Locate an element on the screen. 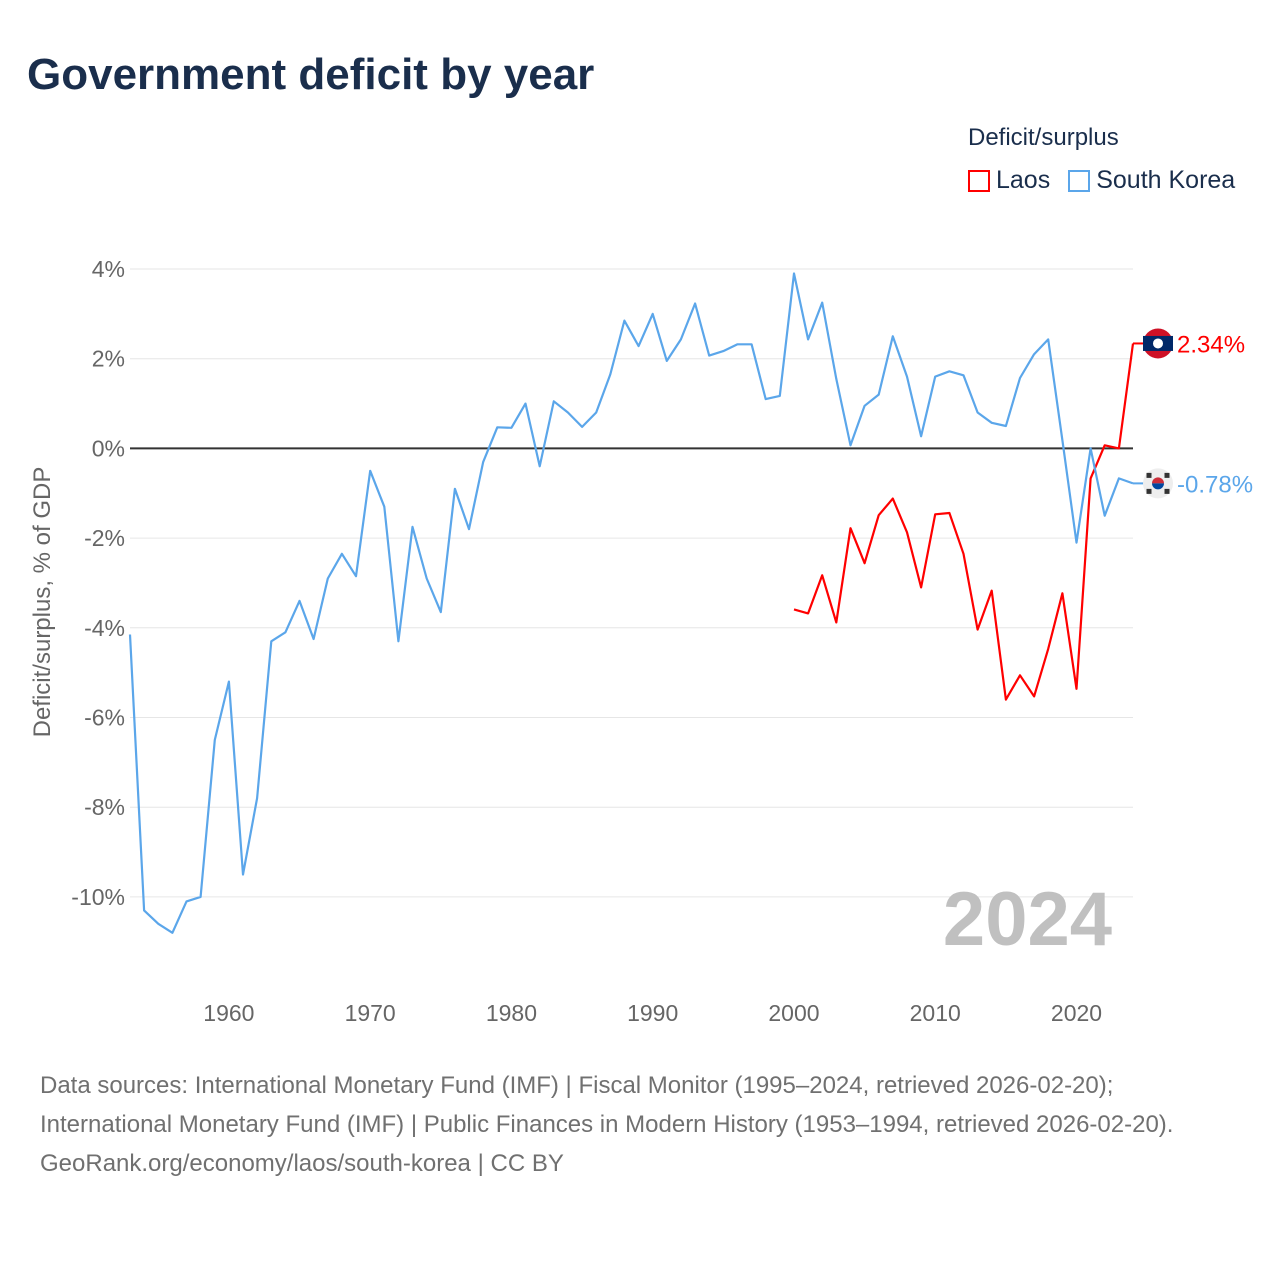  series-line-laos is located at coordinates (964, 522).